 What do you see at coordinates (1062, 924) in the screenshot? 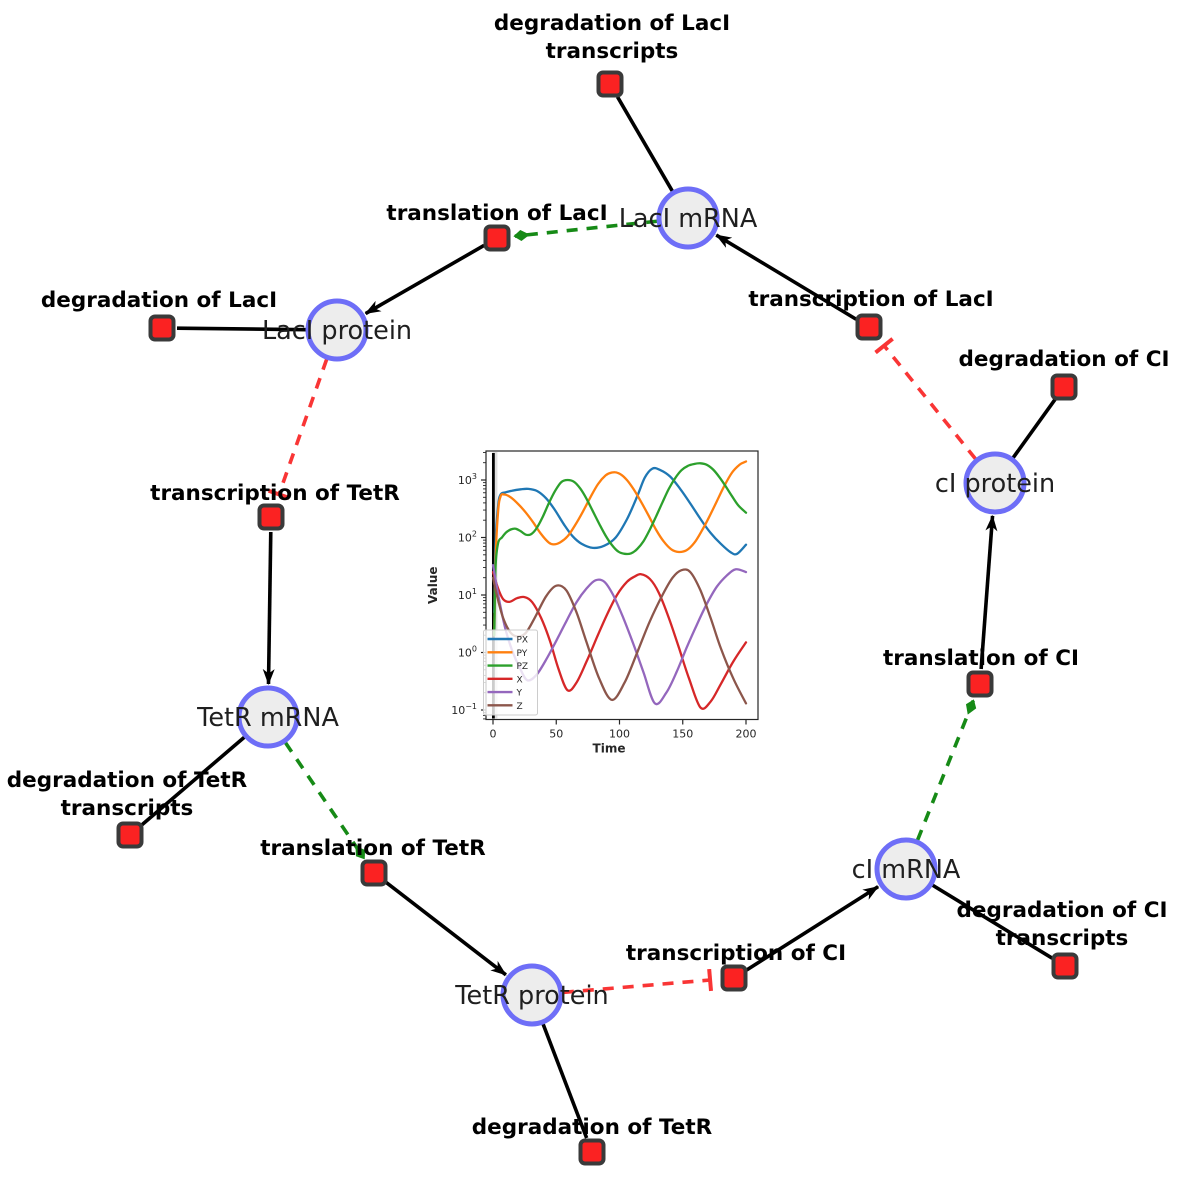
I see `reaction-label-deg_ci_tr: degradation of CI transcripts` at bounding box center [1062, 924].